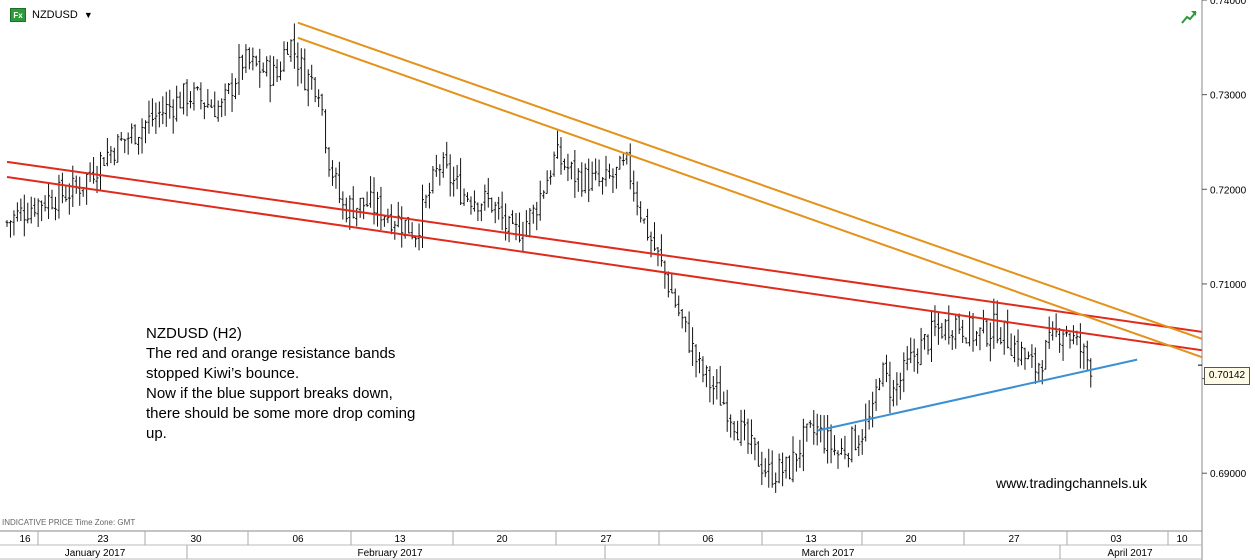 The width and height of the screenshot is (1255, 560). Describe the element at coordinates (1129, 553) in the screenshot. I see `x-month-label: April 2017` at that location.